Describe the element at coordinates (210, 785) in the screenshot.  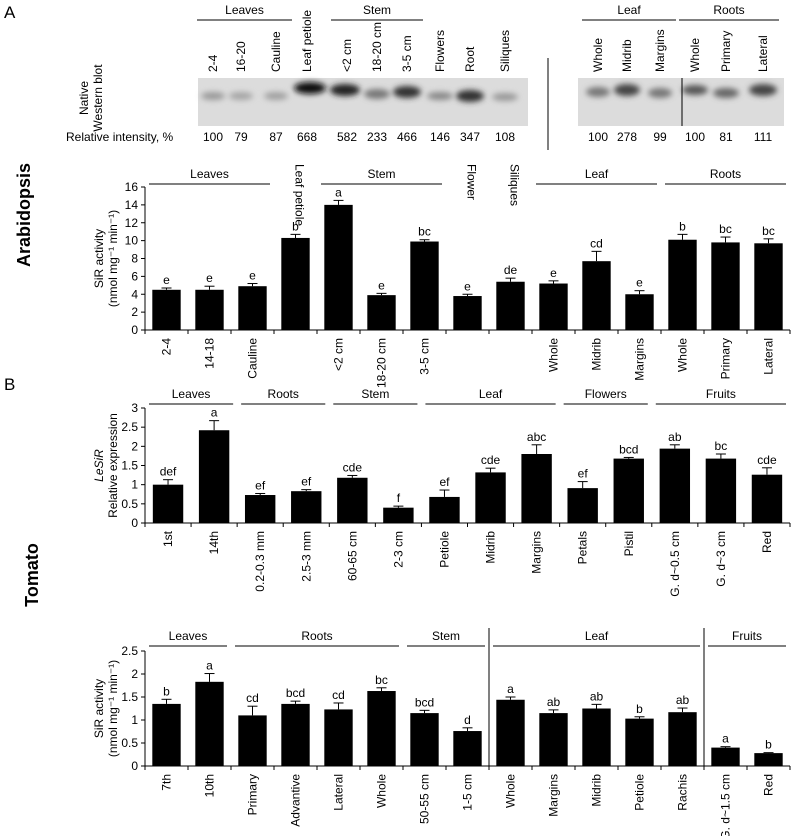
I see `x-tick-label: 10th` at that location.